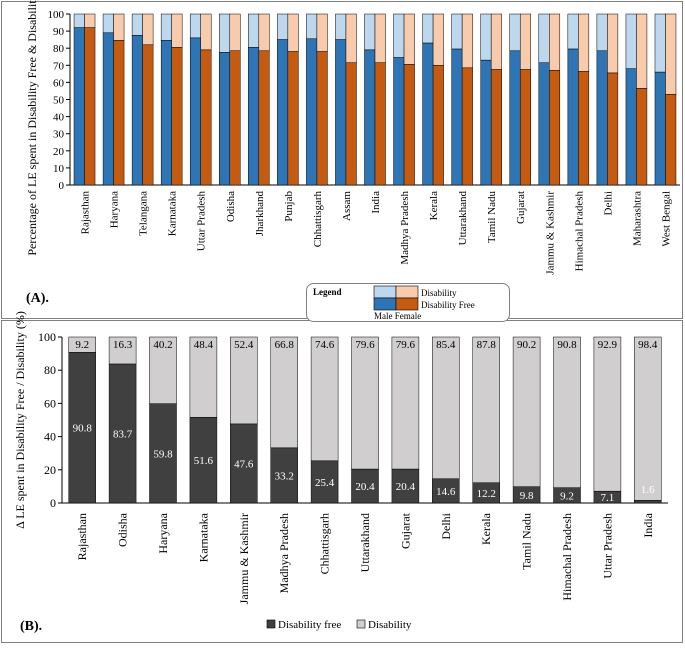 The height and width of the screenshot is (650, 685). I want to click on data-label-b-disability-rajasthan: 9.2, so click(82, 345).